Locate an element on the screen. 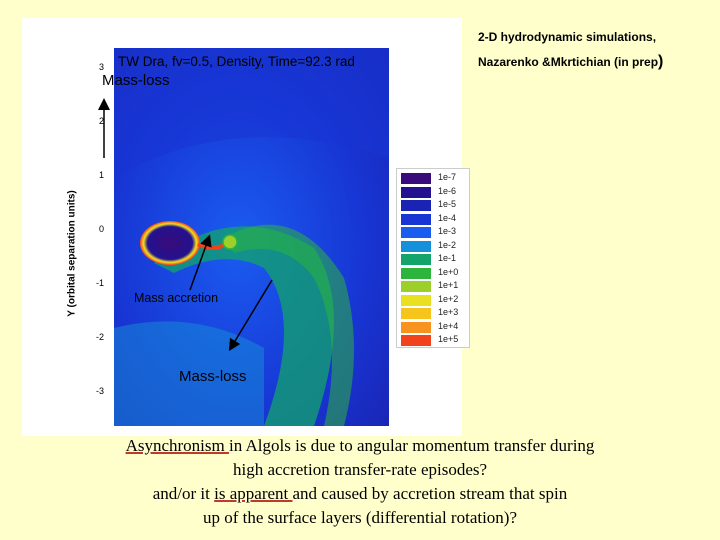  legend-label: 1e+1 is located at coordinates (448, 285).